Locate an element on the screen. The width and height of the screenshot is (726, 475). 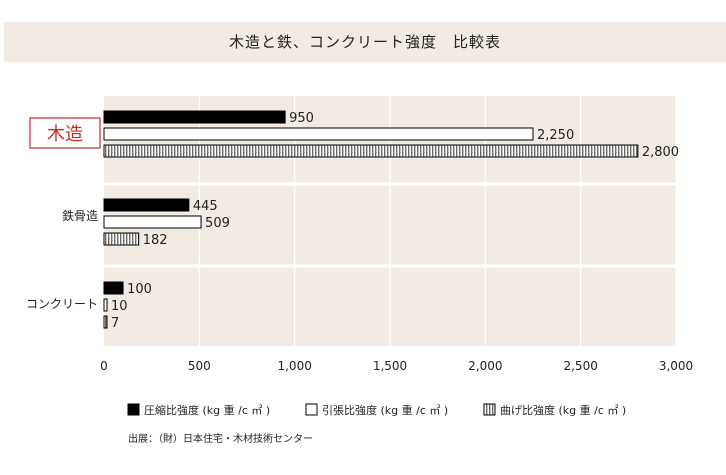
x-tick-label: 500 is located at coordinates (199, 366).